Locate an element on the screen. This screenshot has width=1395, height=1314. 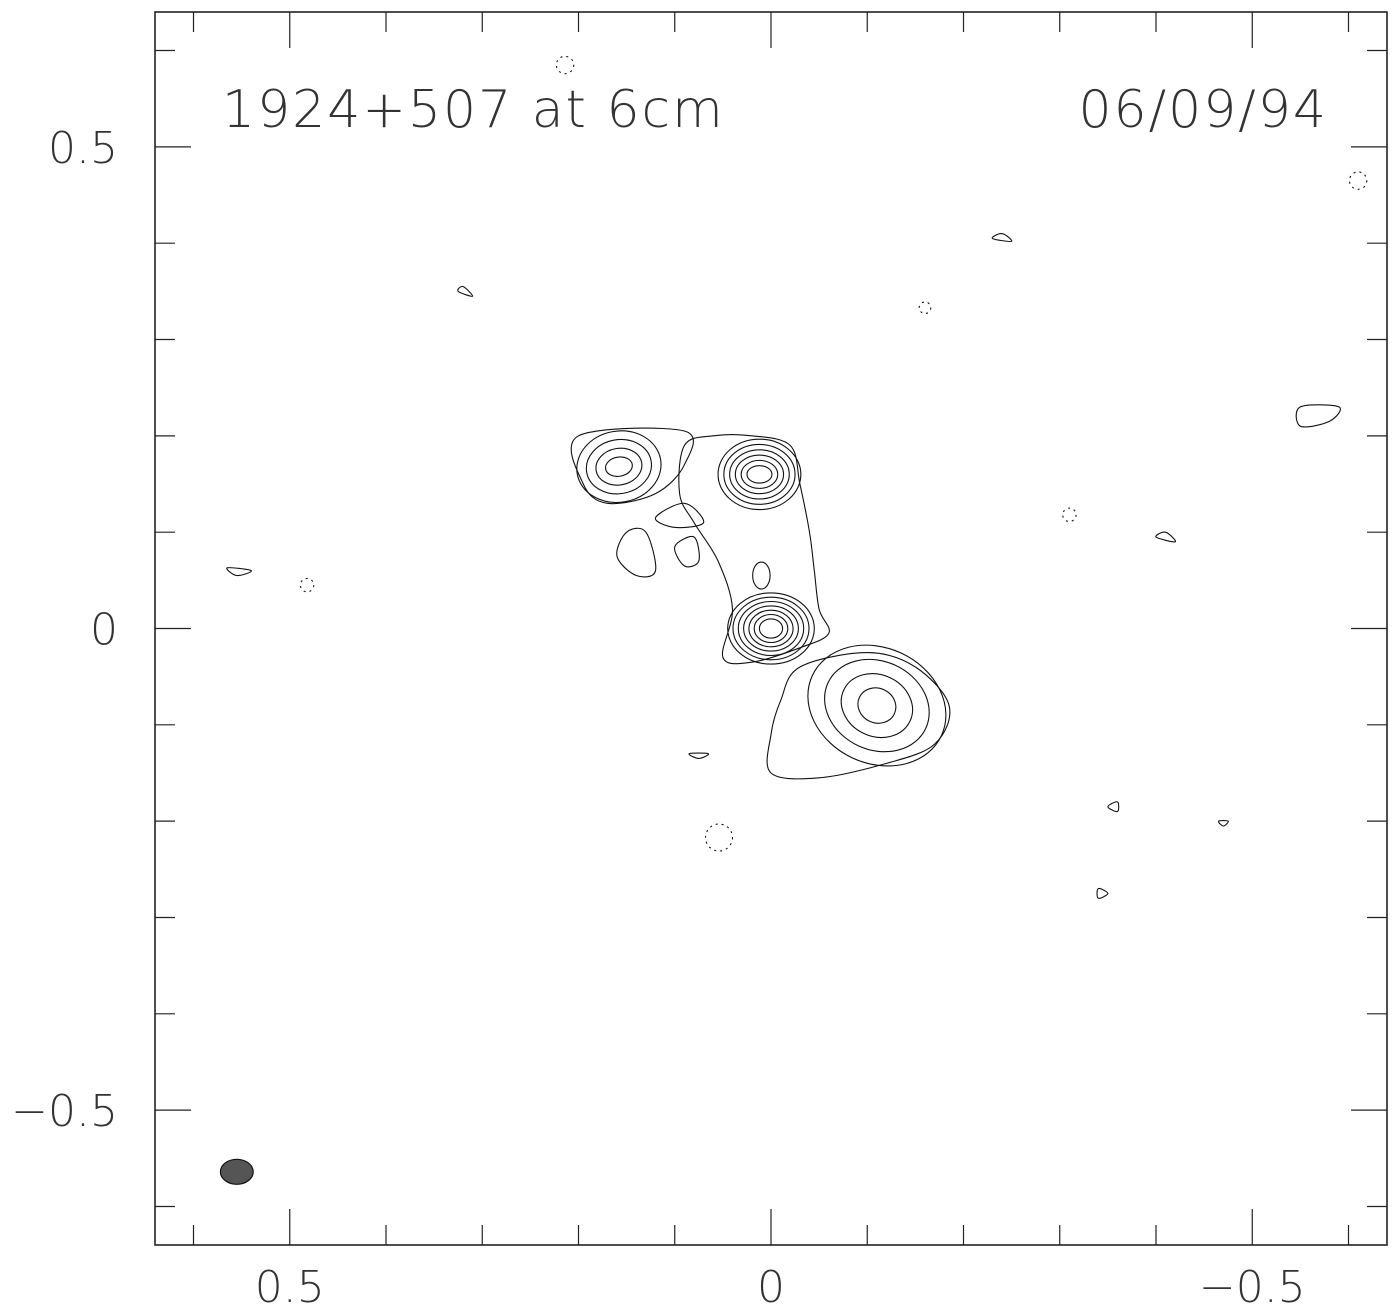
y-tick-label: −0.5 is located at coordinates (64, 1111).